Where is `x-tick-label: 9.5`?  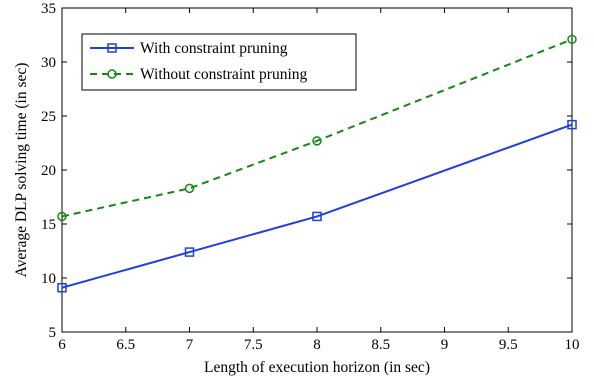 x-tick-label: 9.5 is located at coordinates (508, 345).